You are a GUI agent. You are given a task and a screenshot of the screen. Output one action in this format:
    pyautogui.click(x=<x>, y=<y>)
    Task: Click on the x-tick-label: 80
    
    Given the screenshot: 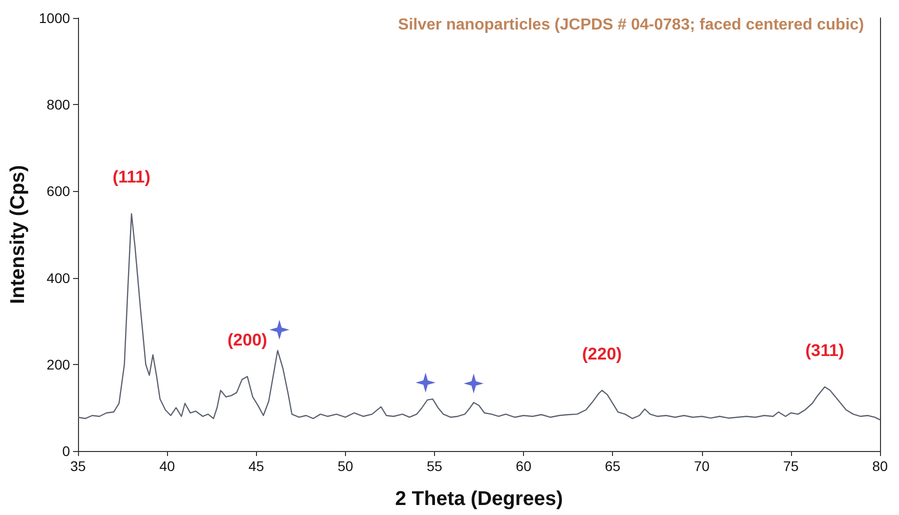 What is the action you would take?
    pyautogui.click(x=880, y=466)
    